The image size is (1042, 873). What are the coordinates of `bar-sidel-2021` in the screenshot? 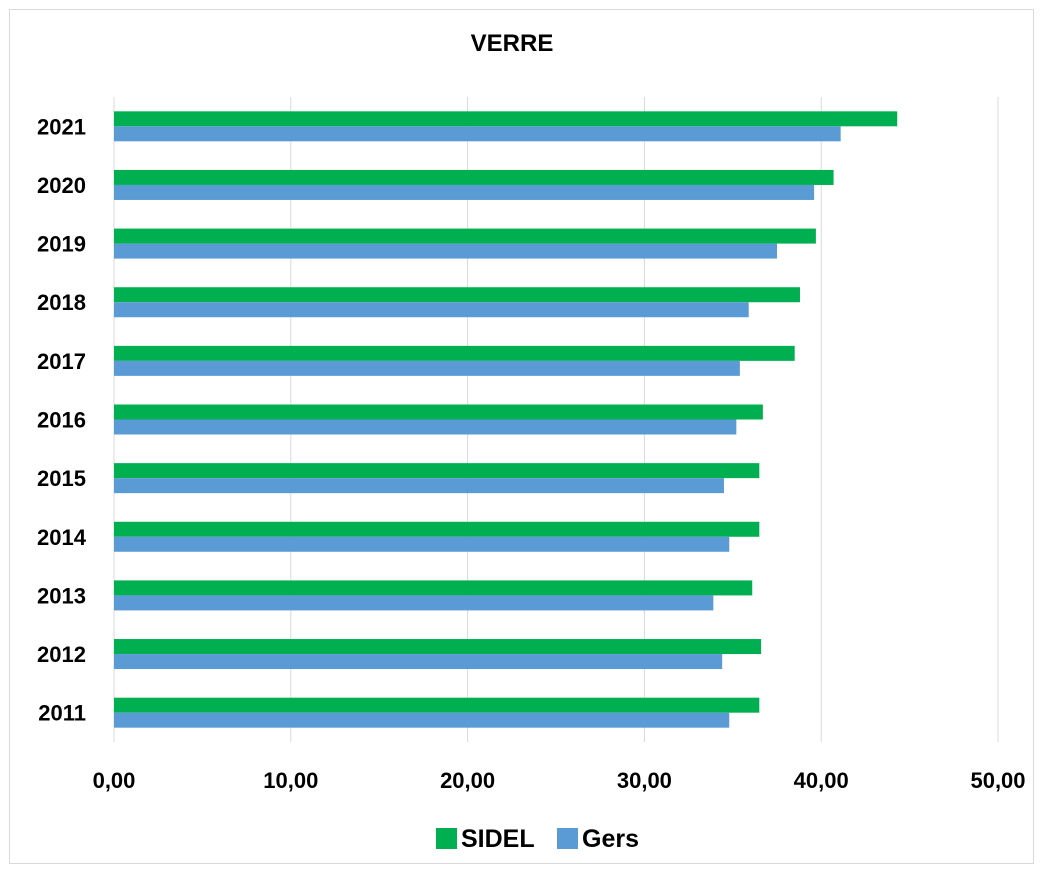 It's located at (506, 119).